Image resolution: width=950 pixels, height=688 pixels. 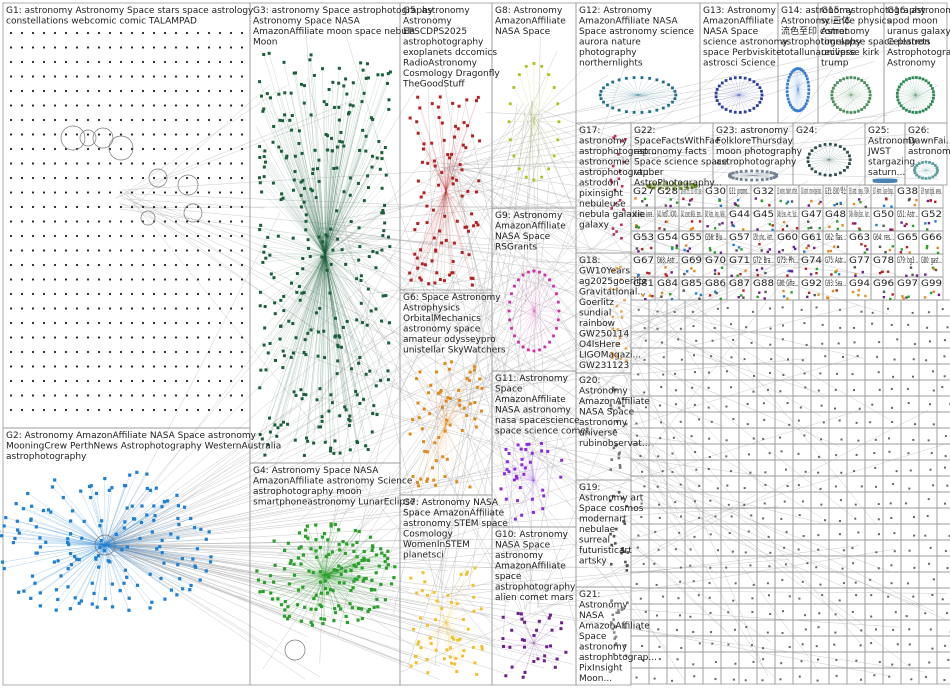 I want to click on group-label-g28: G28, so click(x=667, y=192).